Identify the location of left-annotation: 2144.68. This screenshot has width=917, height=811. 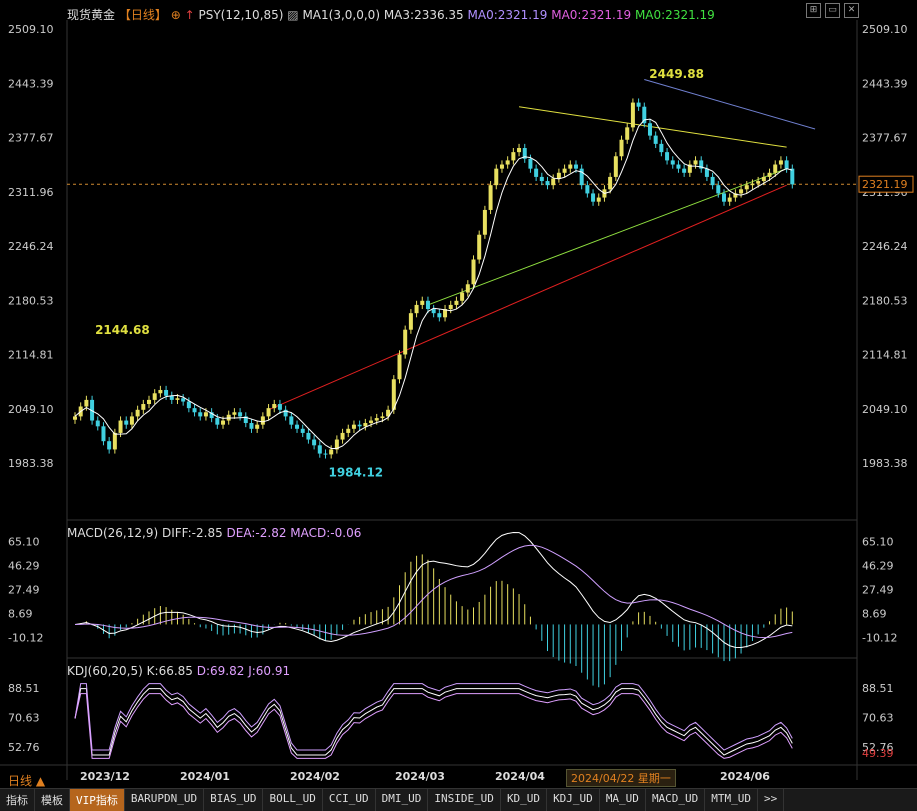
(122, 330).